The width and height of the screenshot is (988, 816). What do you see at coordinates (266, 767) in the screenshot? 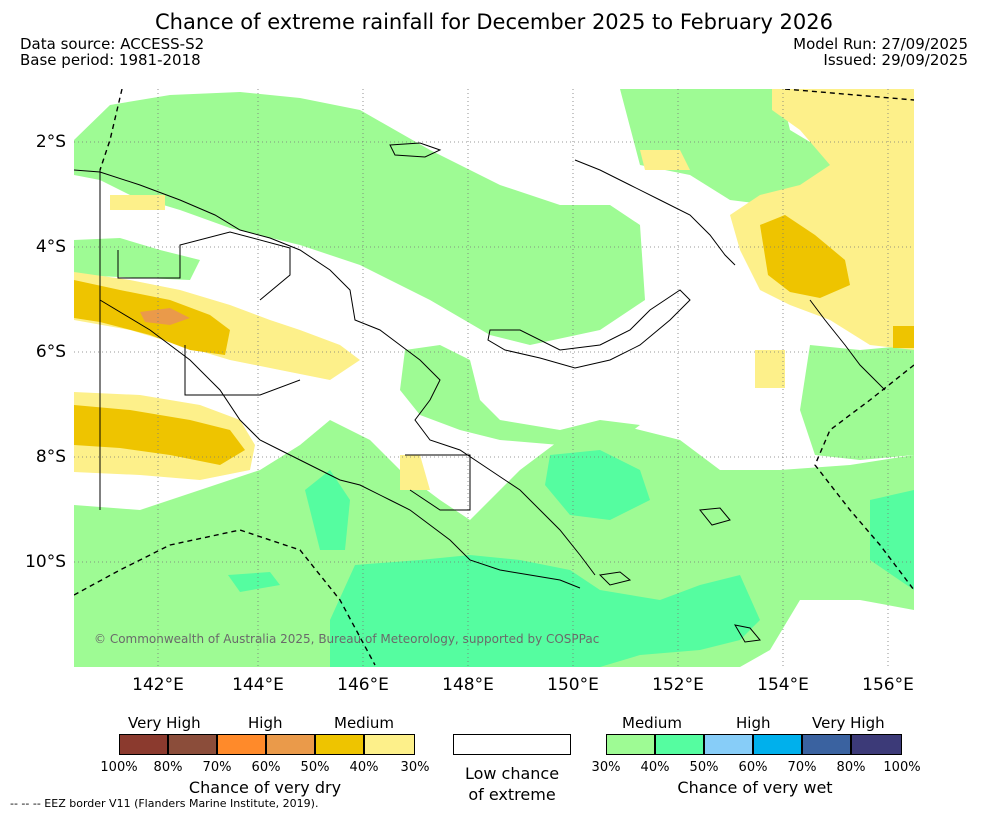
I see `legend-dry-tick: 60%` at bounding box center [266, 767].